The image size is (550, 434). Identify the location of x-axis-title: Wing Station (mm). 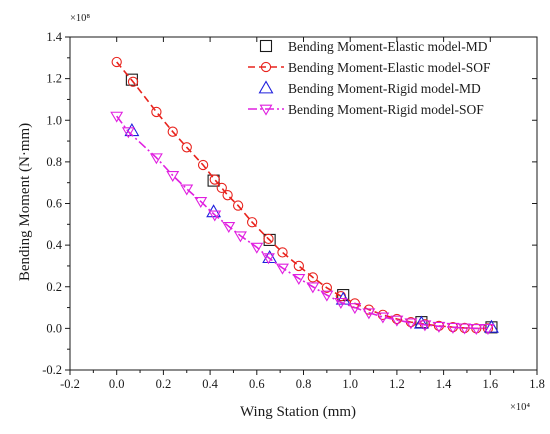
(298, 412).